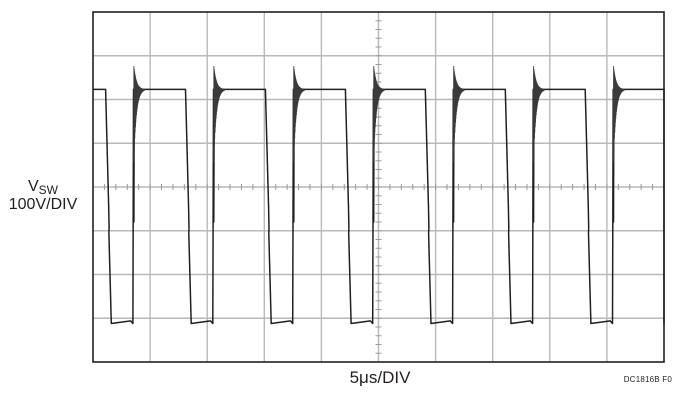  Describe the element at coordinates (647, 379) in the screenshot. I see `figure-code: DC1816B F0` at that location.